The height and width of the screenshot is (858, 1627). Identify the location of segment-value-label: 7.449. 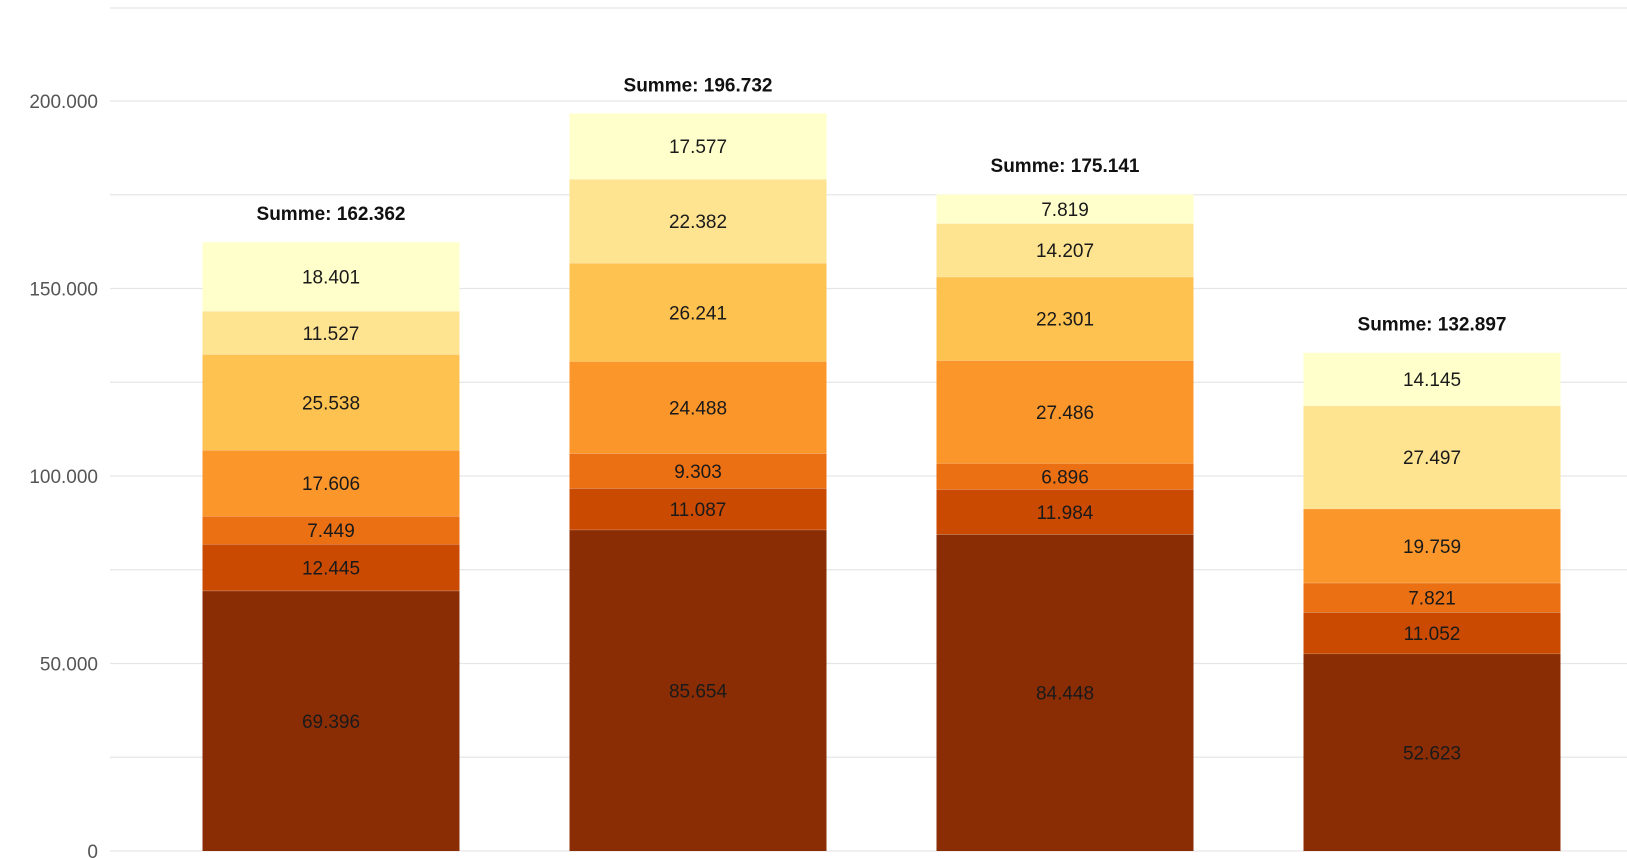
(331, 531).